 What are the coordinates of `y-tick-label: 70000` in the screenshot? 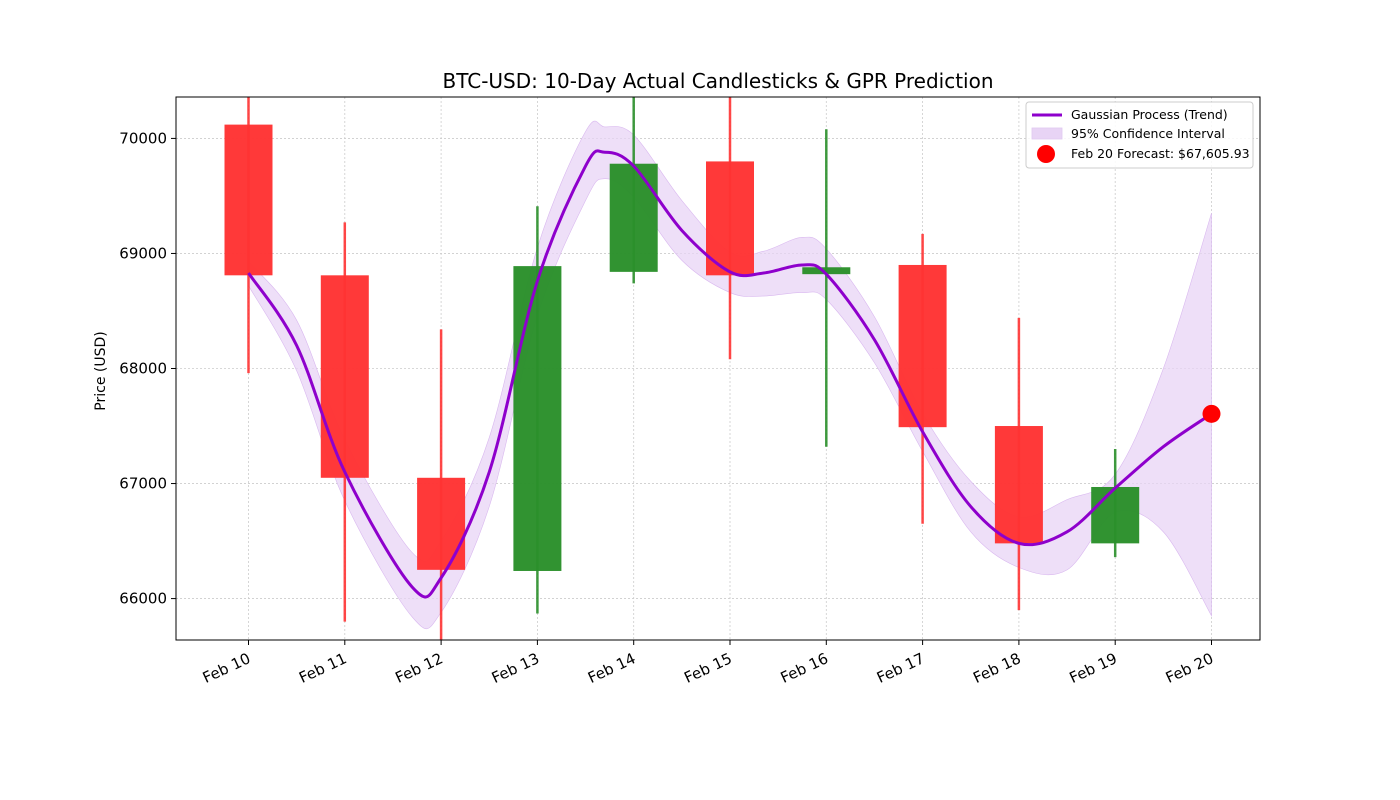 It's located at (143, 138).